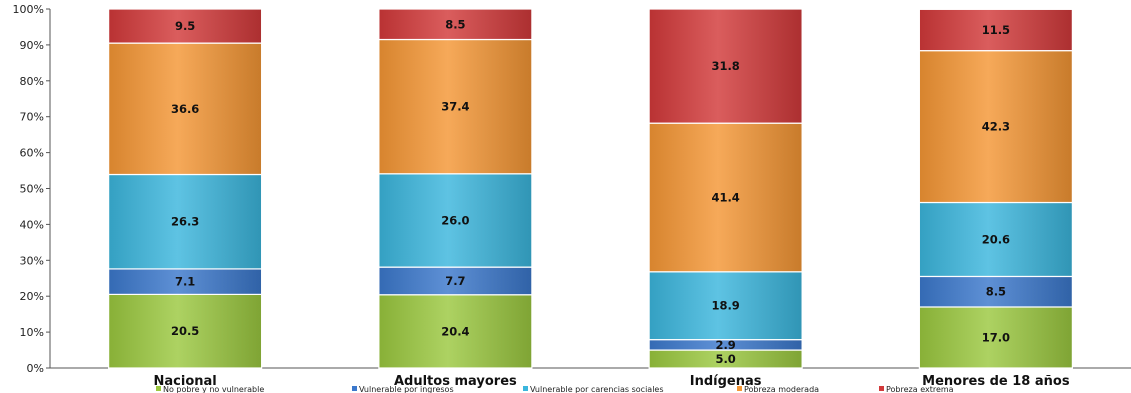 The width and height of the screenshot is (1131, 393). I want to click on data-label: 20.6, so click(996, 239).